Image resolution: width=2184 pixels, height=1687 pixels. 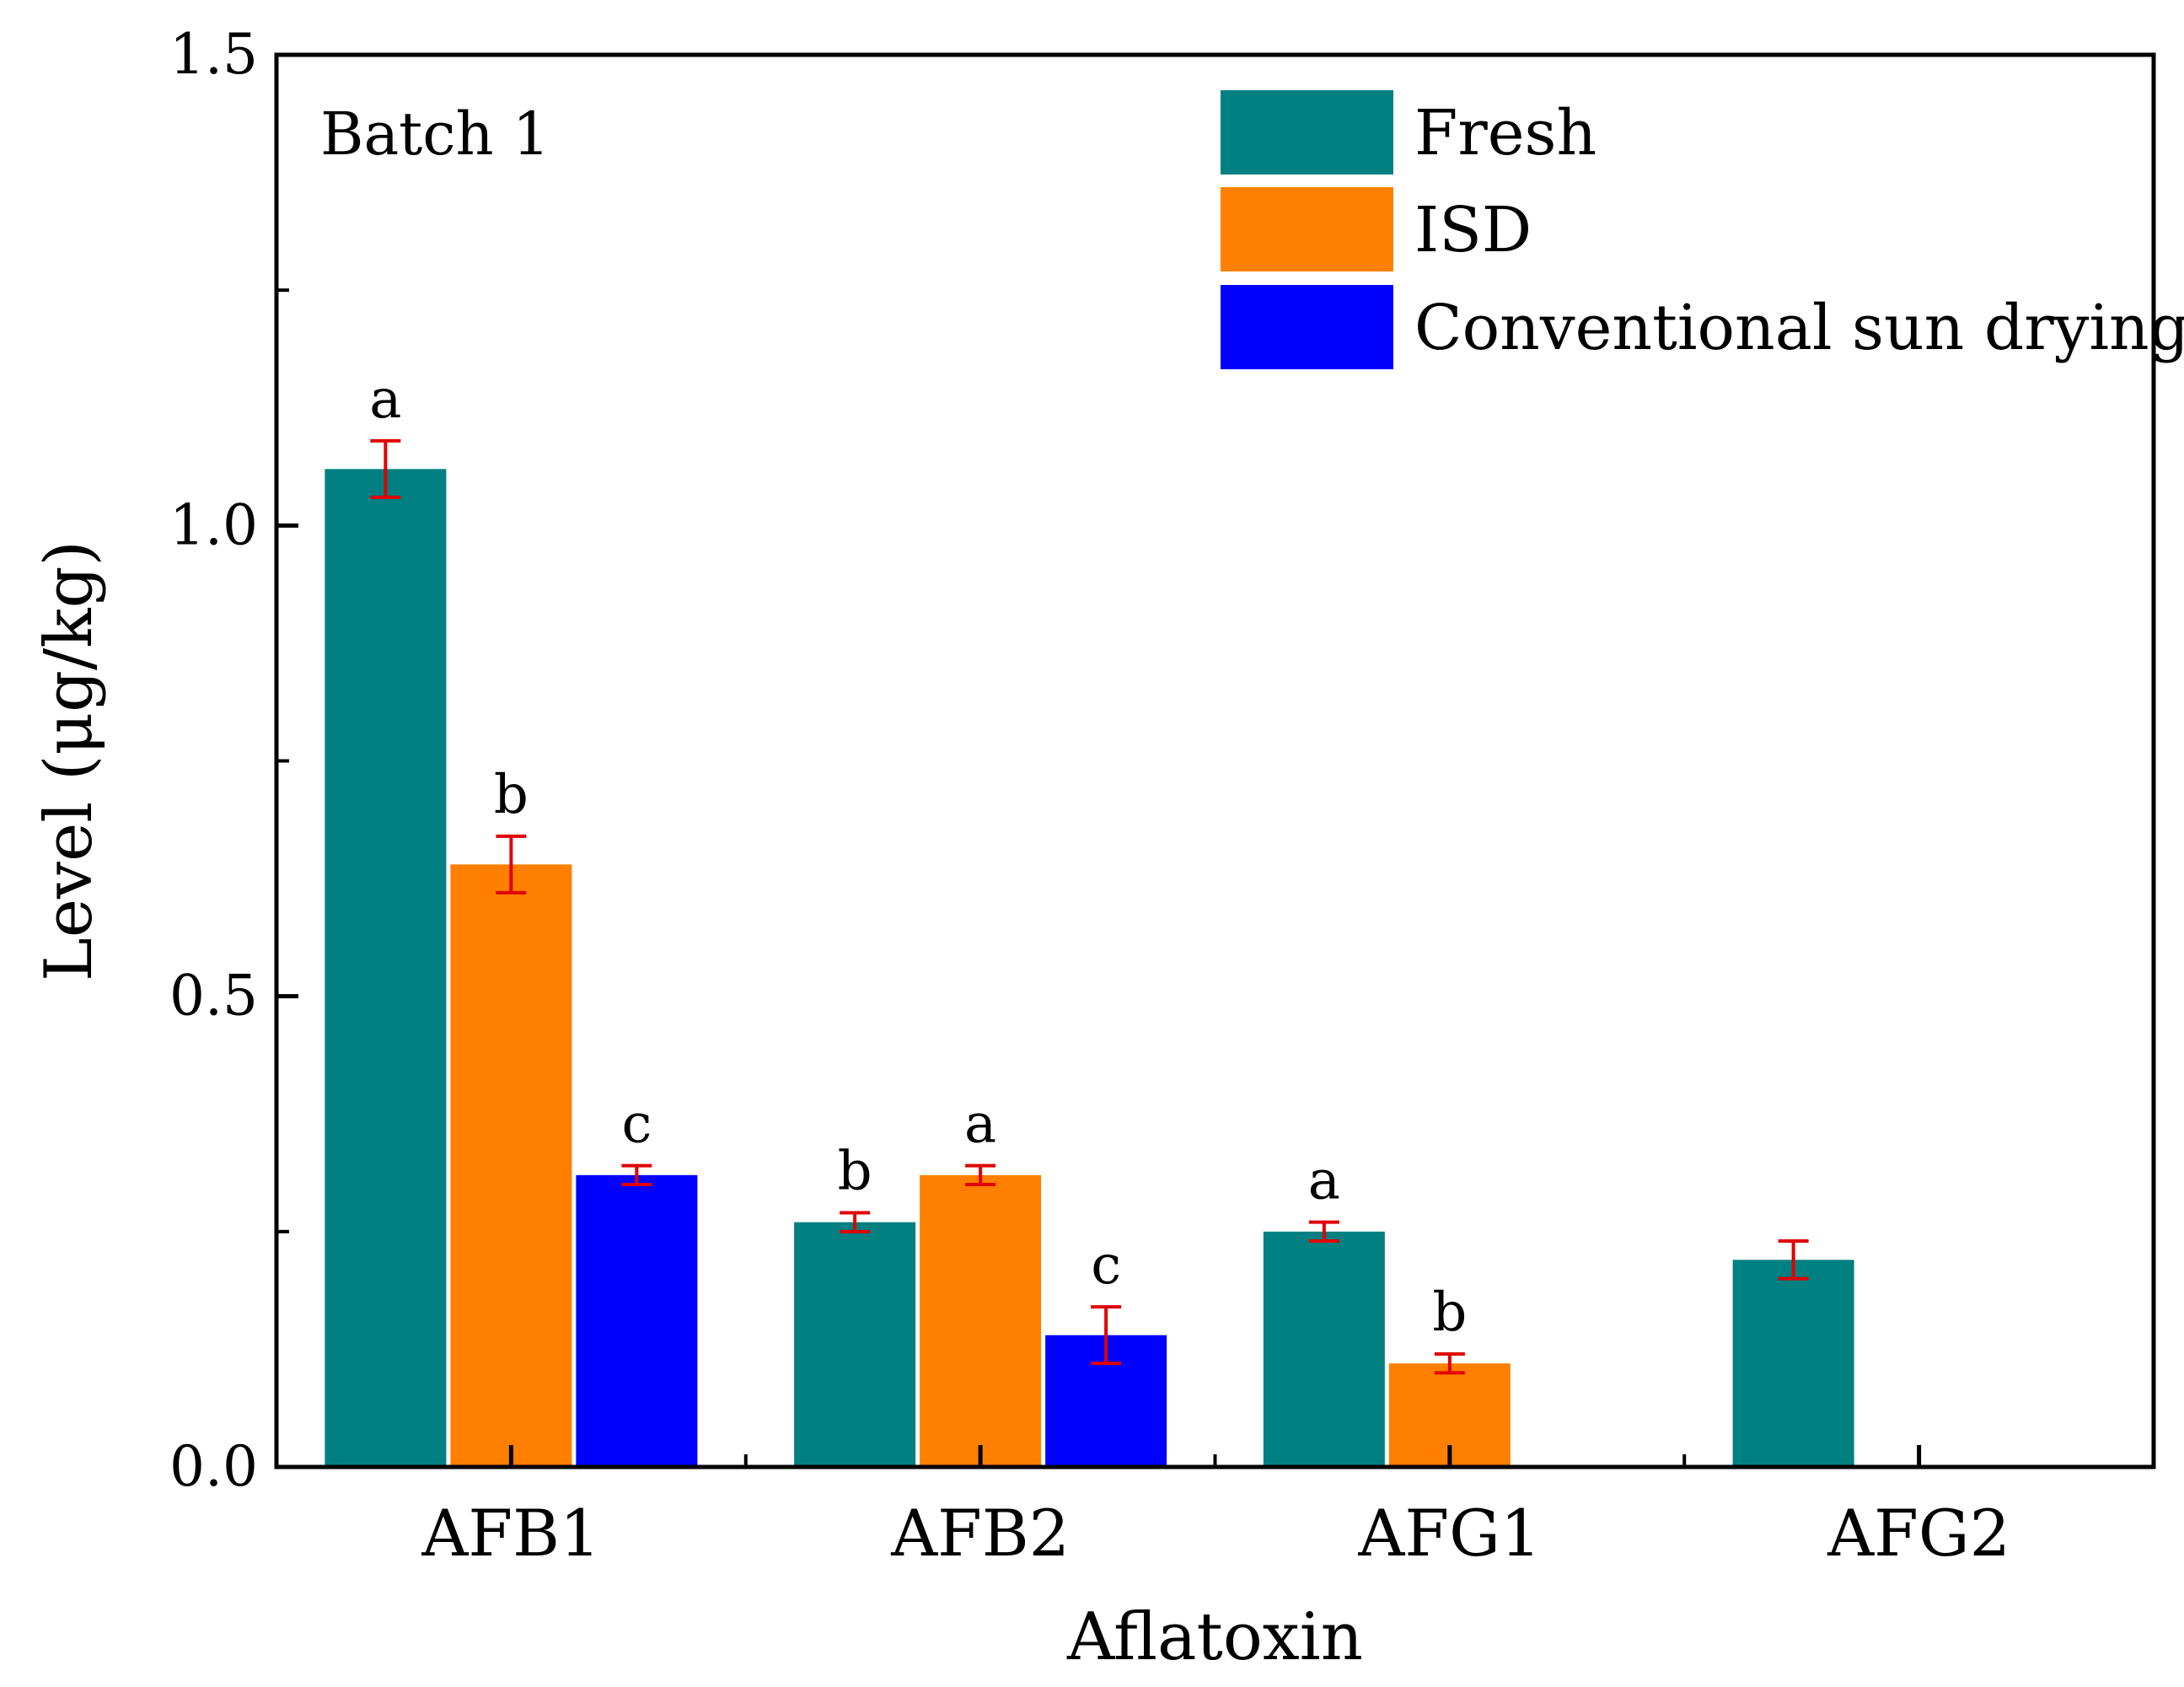 What do you see at coordinates (1214, 1637) in the screenshot?
I see `x-axis-title: Aflatoxin` at bounding box center [1214, 1637].